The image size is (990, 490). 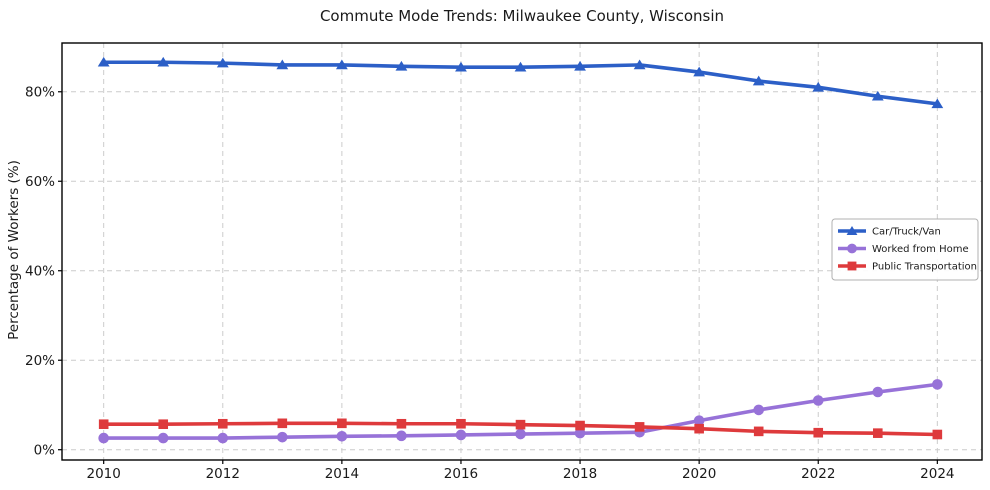 I want to click on ytick-label-0: 0%, so click(x=45, y=450).